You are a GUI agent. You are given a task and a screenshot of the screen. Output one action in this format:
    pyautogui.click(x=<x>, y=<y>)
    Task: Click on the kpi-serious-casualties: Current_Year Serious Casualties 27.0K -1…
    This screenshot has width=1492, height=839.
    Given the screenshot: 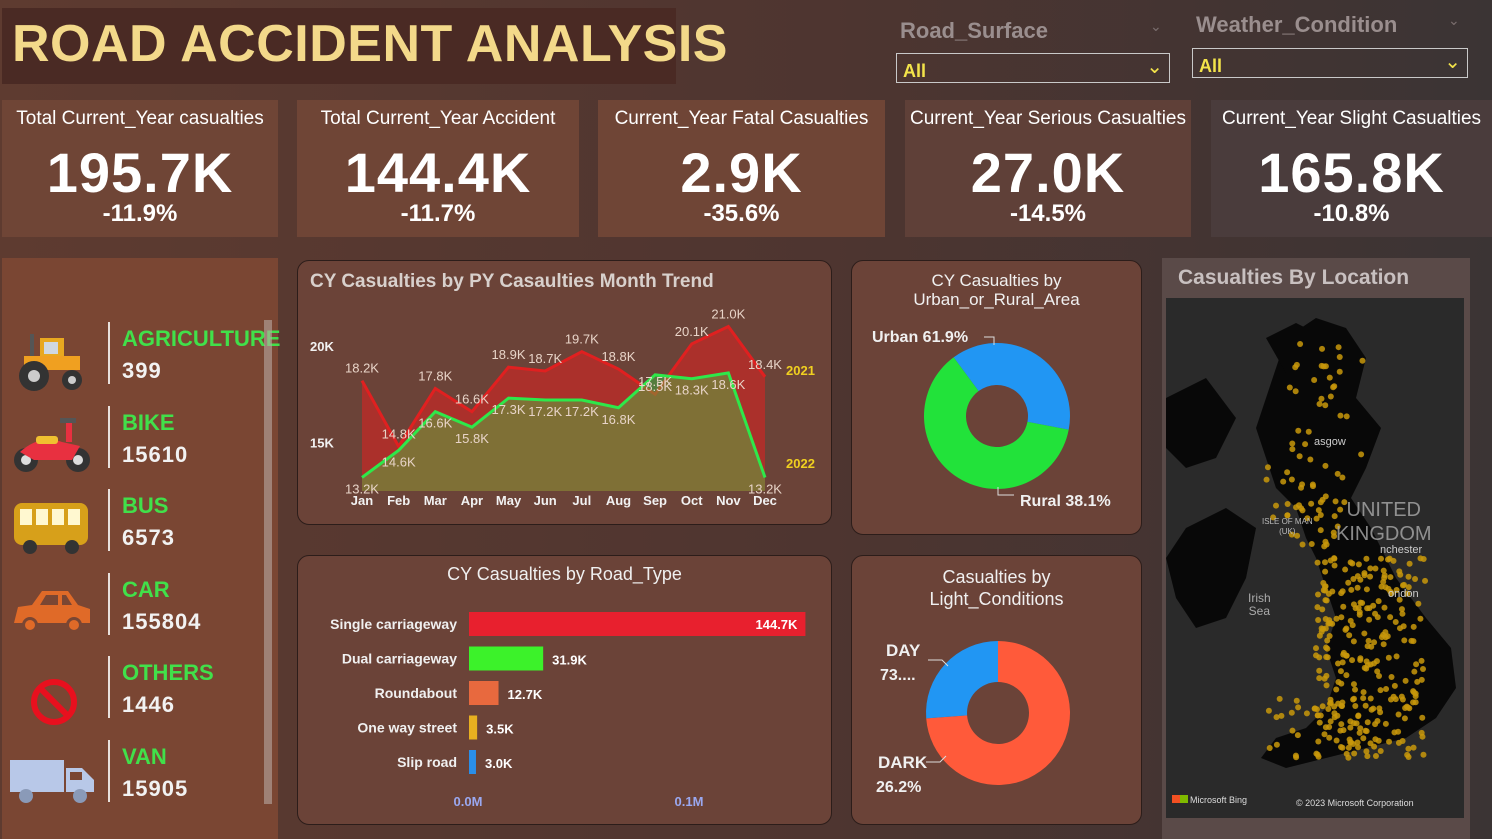 What is the action you would take?
    pyautogui.click(x=1048, y=168)
    